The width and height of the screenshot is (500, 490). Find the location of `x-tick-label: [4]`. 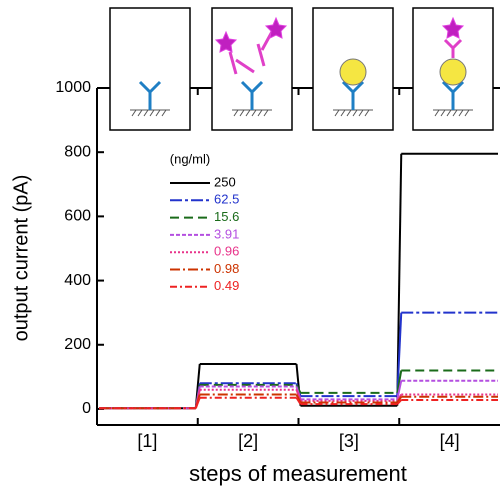

x-tick-label: [4] is located at coordinates (450, 441).